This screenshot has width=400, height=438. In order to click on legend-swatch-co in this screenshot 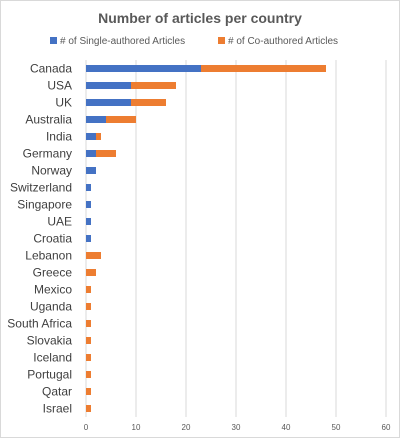, I will do `click(221, 40)`.